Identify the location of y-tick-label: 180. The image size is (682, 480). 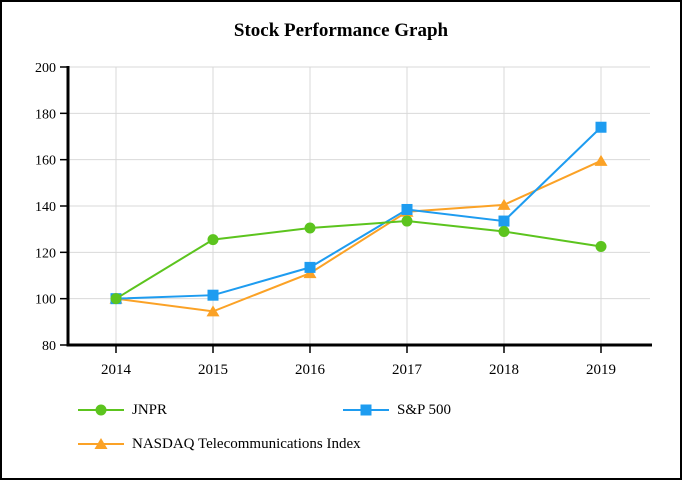
(45, 114).